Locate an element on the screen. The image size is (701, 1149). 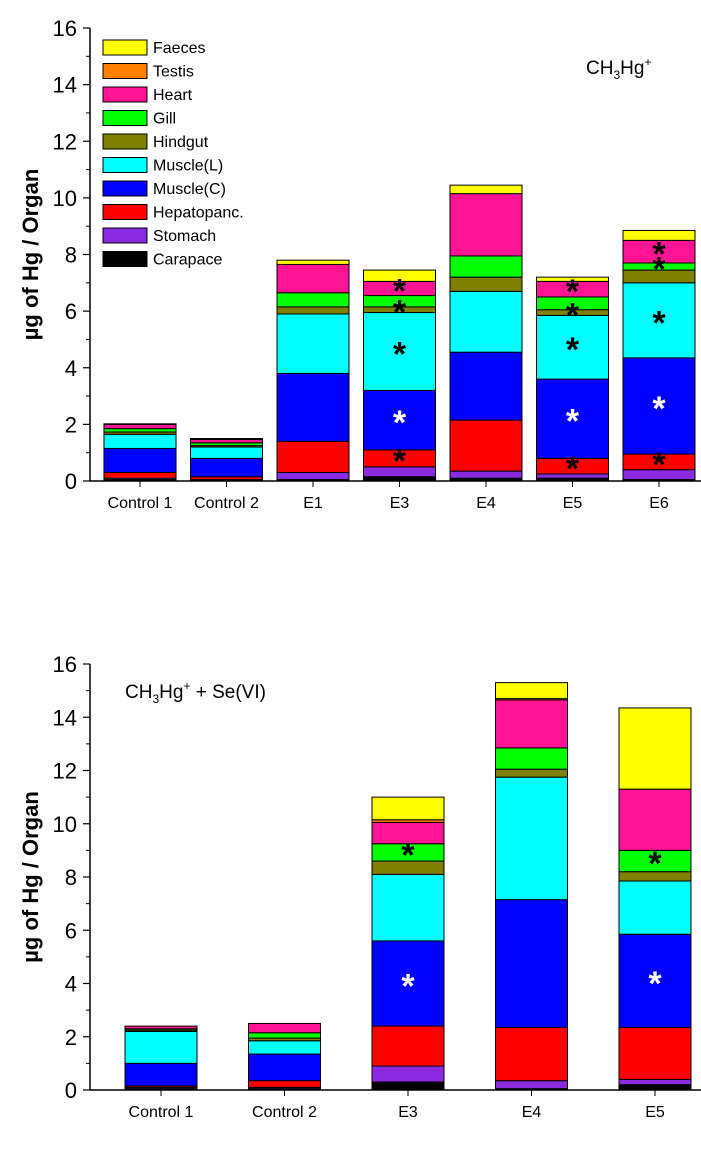
chart-annotation: CH3Hg+ + Se(VI) is located at coordinates (195, 692).